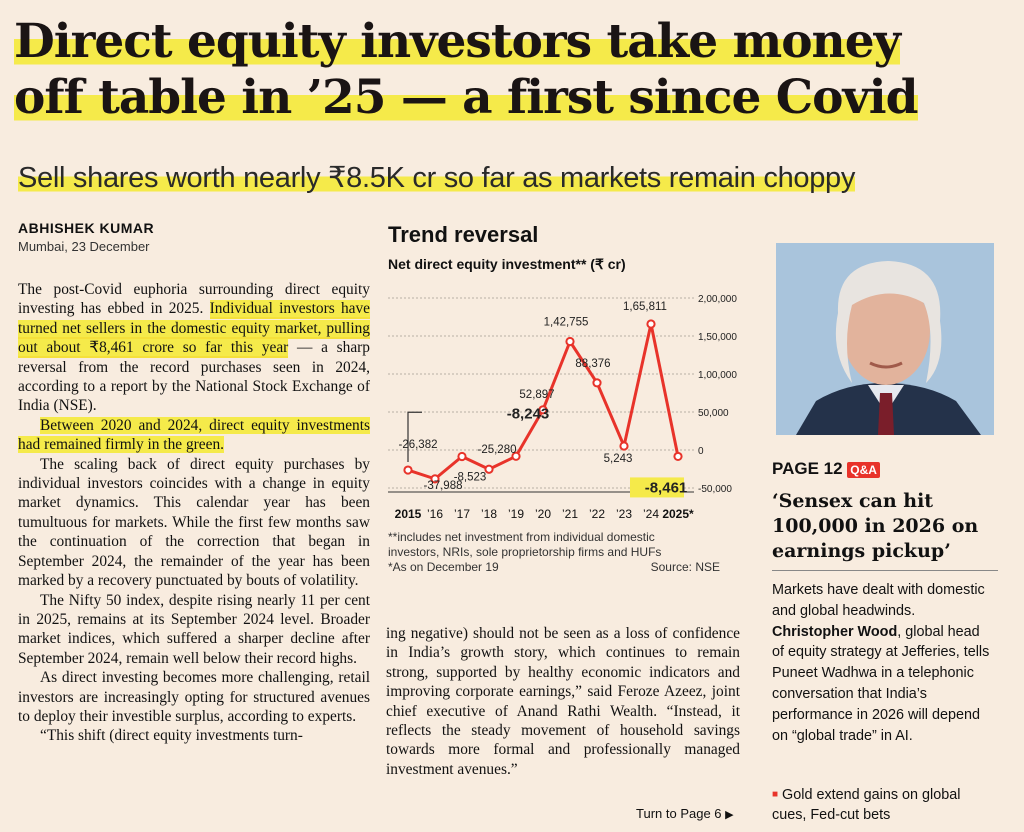  I want to click on headline-line-2: off table in ’25 — a first since Covid, so click(466, 97).